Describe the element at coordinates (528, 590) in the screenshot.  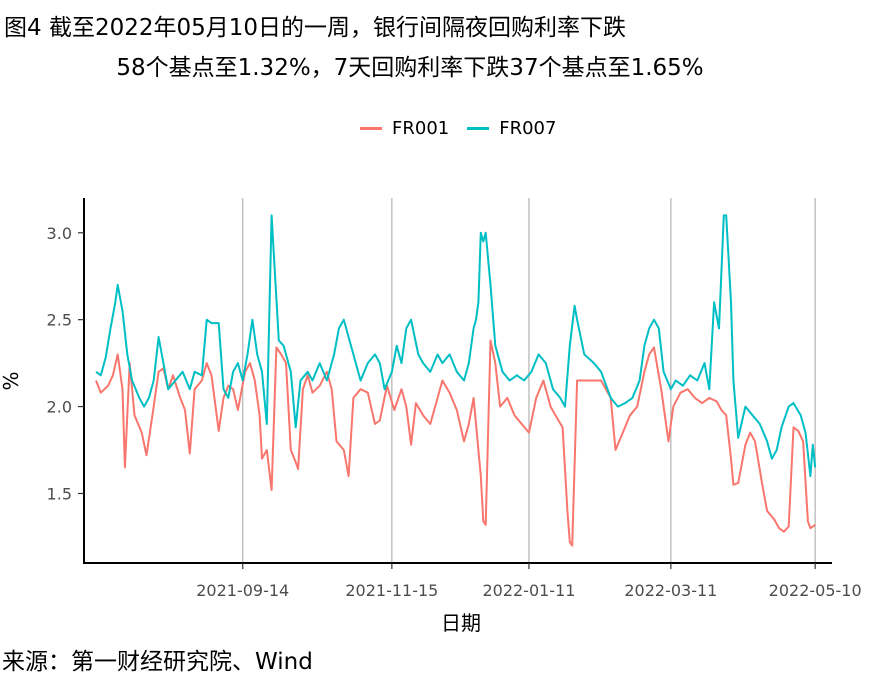
I see `x-tick-label-2: 2022-01-11` at that location.